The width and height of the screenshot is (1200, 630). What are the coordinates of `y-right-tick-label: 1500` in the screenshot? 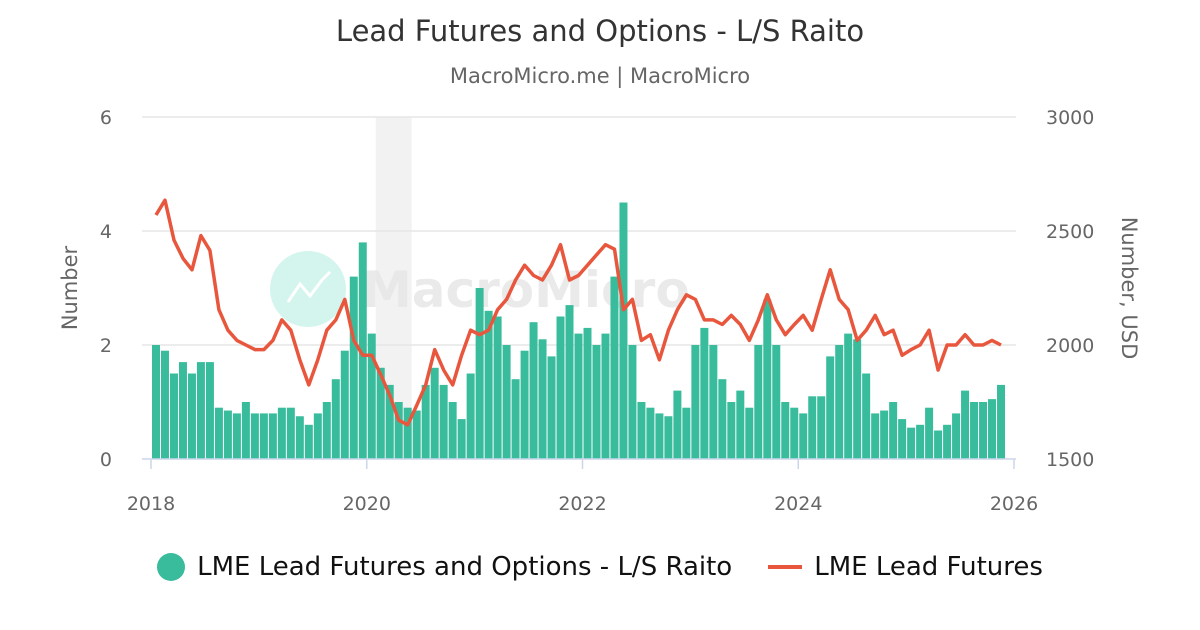 It's located at (1070, 460).